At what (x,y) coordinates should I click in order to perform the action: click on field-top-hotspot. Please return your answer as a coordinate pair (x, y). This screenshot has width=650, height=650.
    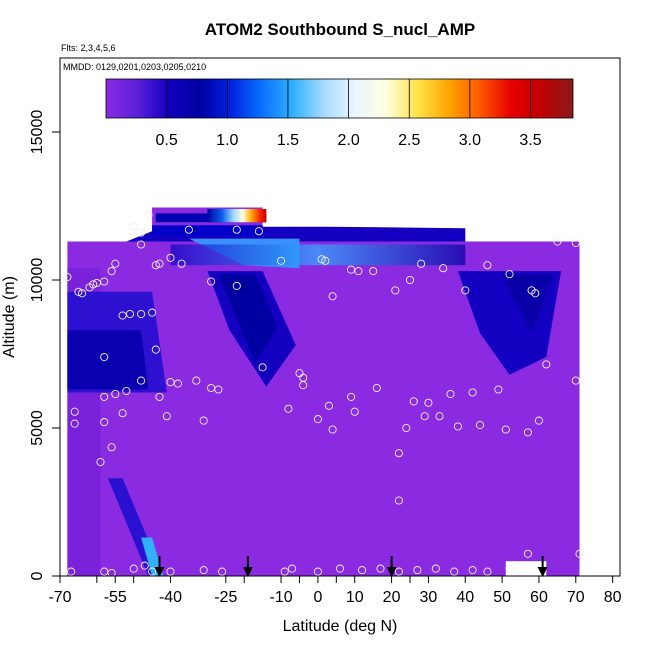
    Looking at the image, I should click on (237, 215).